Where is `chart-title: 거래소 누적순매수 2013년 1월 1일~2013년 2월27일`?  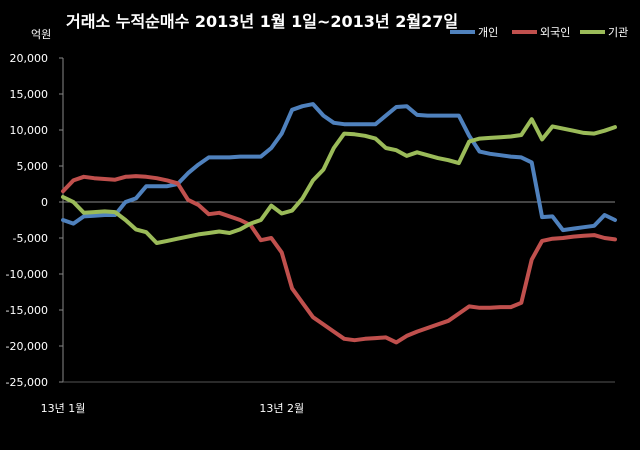 chart-title: 거래소 누적순매수 2013년 1월 1일~2013년 2월27일 is located at coordinates (262, 21).